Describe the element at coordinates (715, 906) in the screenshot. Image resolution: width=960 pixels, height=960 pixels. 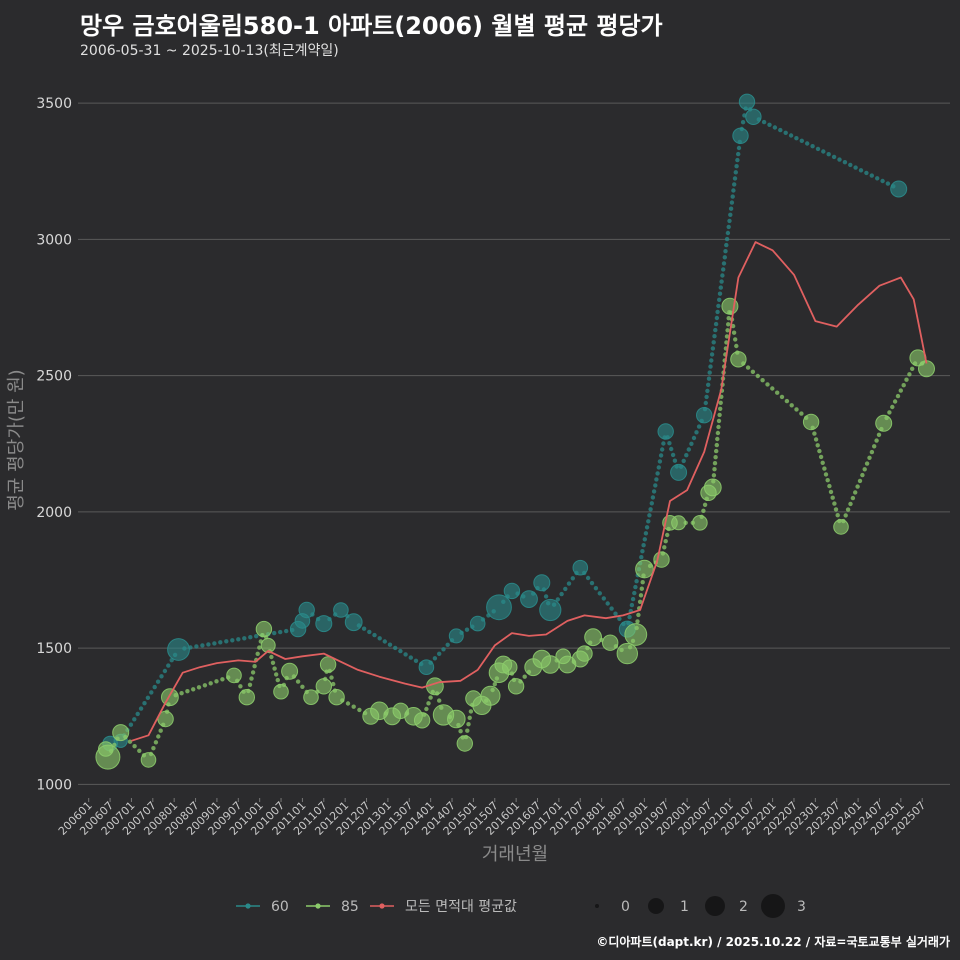
I see `size-legend-dot` at that location.